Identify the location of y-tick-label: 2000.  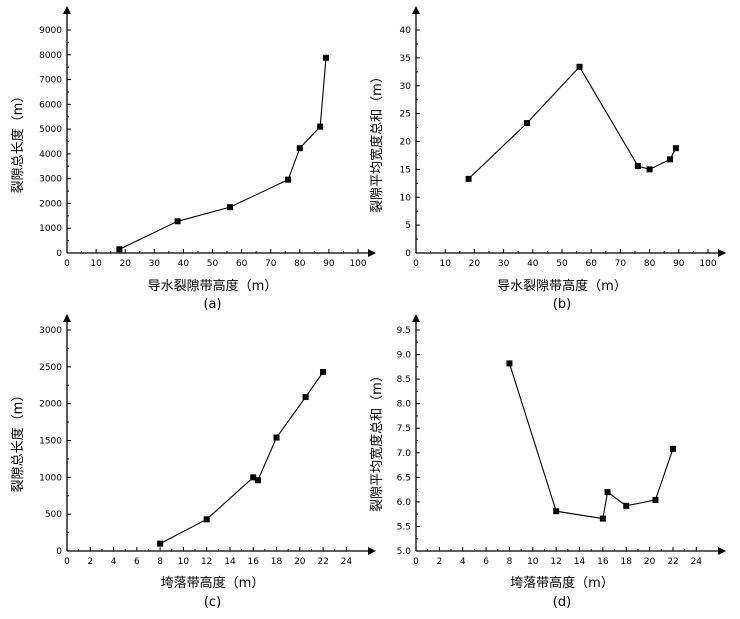
(50, 405).